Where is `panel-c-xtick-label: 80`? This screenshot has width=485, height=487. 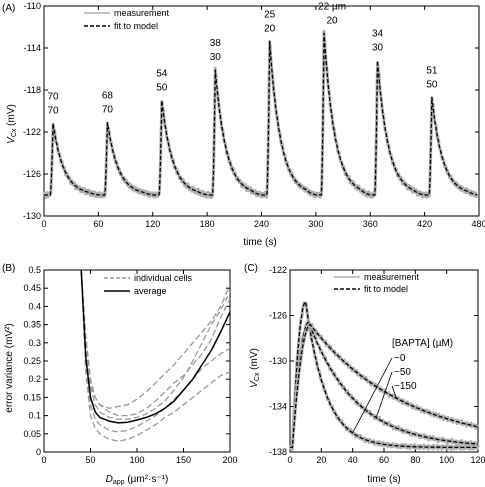
panel-c-xtick-label: 80 is located at coordinates (415, 460).